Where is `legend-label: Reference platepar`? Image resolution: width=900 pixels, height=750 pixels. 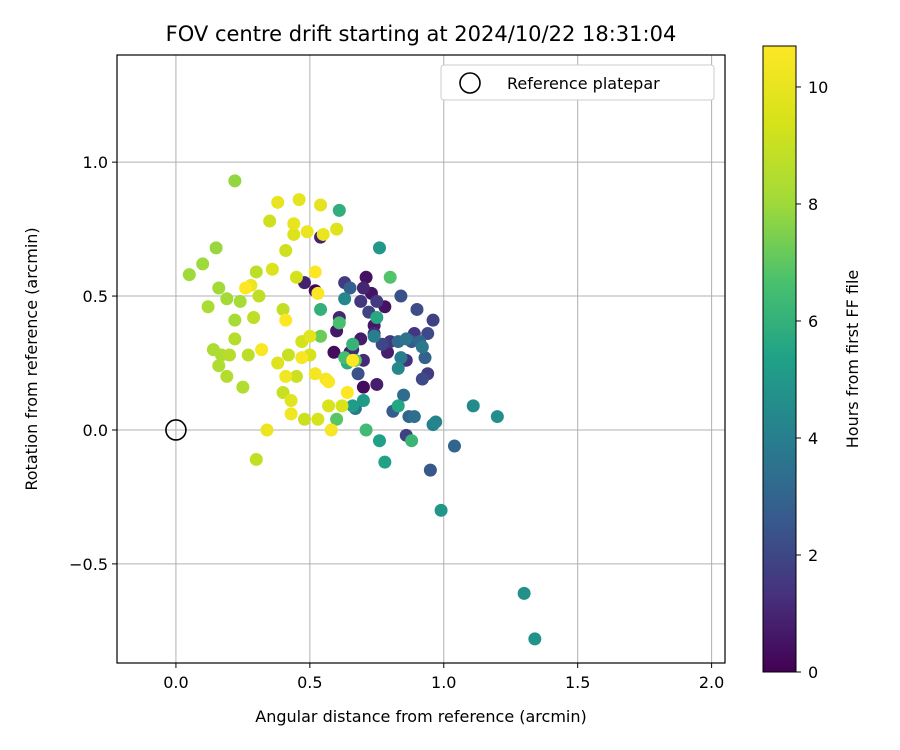 legend-label: Reference platepar is located at coordinates (583, 83).